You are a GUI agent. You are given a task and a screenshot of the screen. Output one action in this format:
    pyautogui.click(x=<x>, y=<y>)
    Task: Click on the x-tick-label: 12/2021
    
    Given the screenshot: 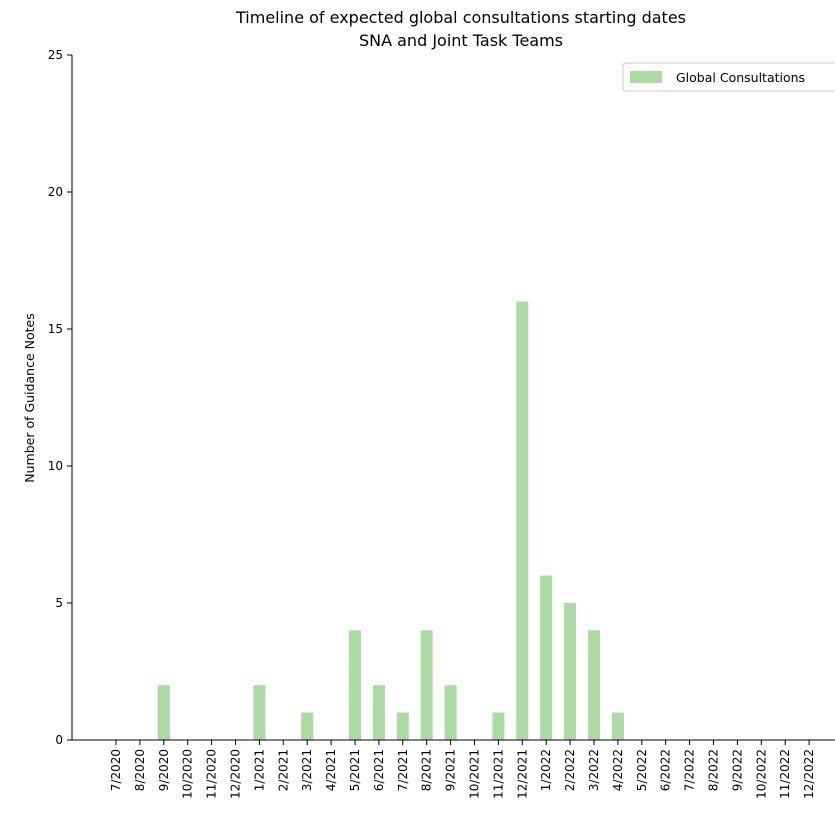 What is the action you would take?
    pyautogui.click(x=522, y=774)
    